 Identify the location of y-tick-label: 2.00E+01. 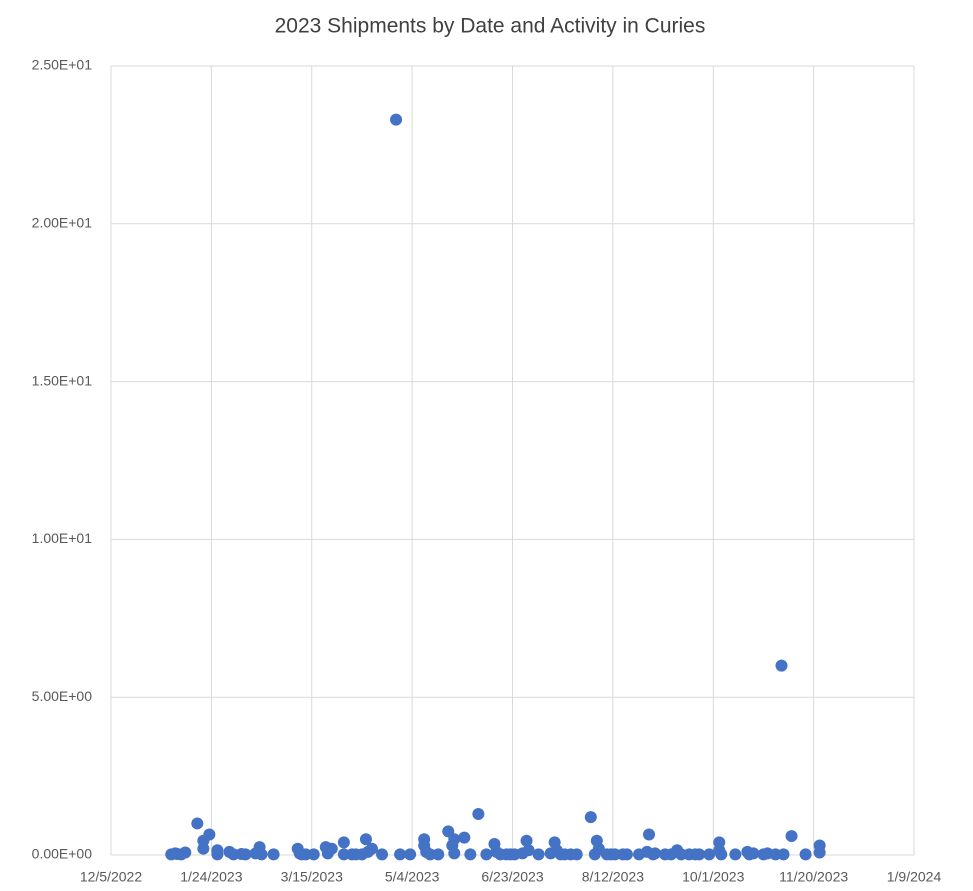
(62, 223).